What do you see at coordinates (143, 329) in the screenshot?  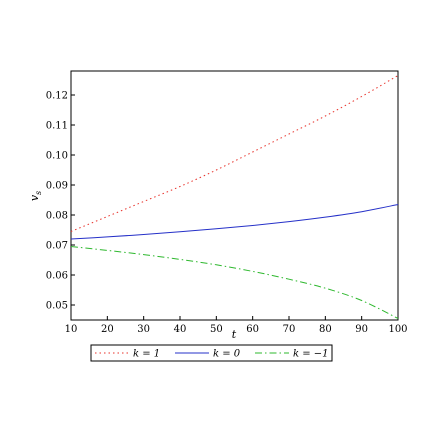 I see `x-tick-label: 30` at bounding box center [143, 329].